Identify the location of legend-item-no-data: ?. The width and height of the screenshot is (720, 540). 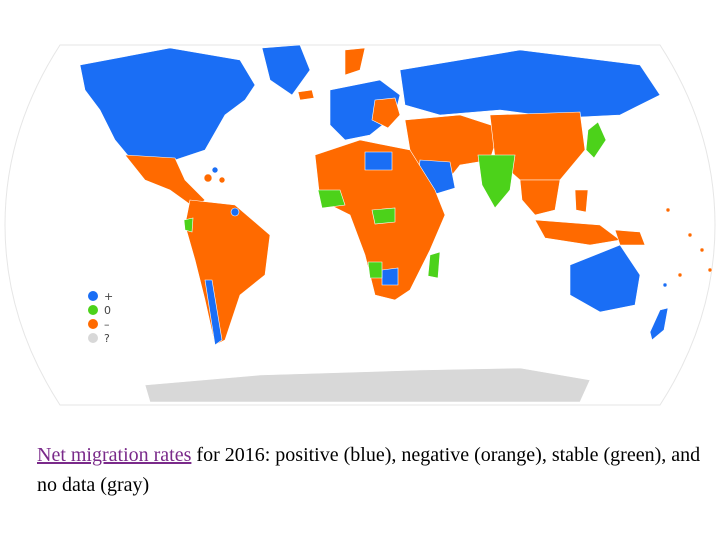
(108, 338).